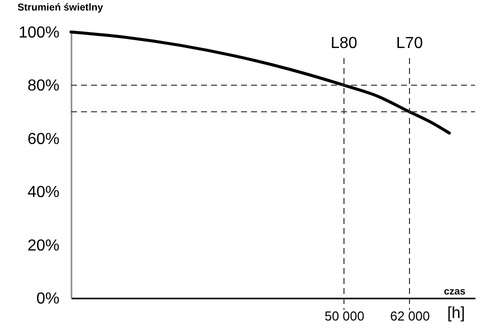  Describe the element at coordinates (344, 43) in the screenshot. I see `ref-line-label: L80` at that location.